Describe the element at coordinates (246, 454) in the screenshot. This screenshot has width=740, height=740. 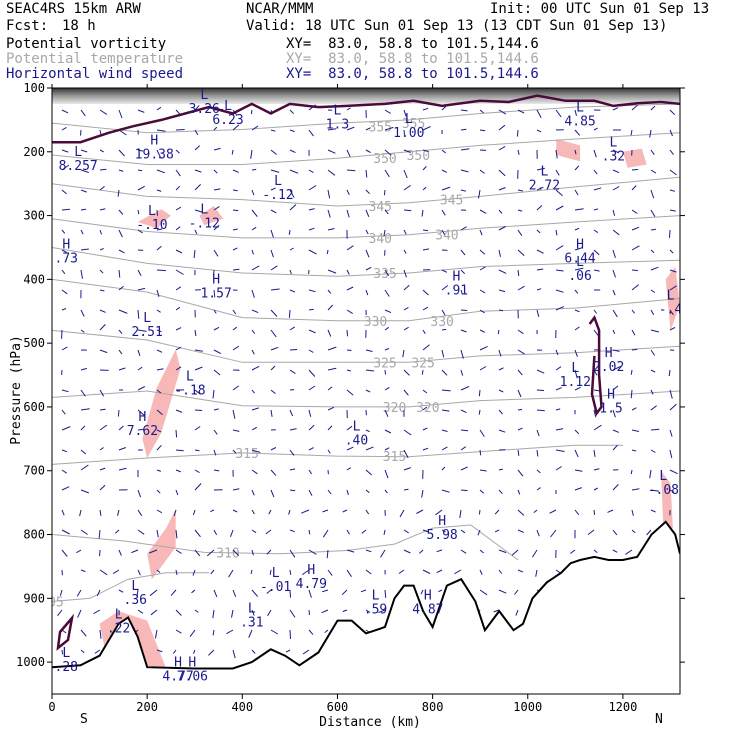
I see `theta-label: 315` at that location.